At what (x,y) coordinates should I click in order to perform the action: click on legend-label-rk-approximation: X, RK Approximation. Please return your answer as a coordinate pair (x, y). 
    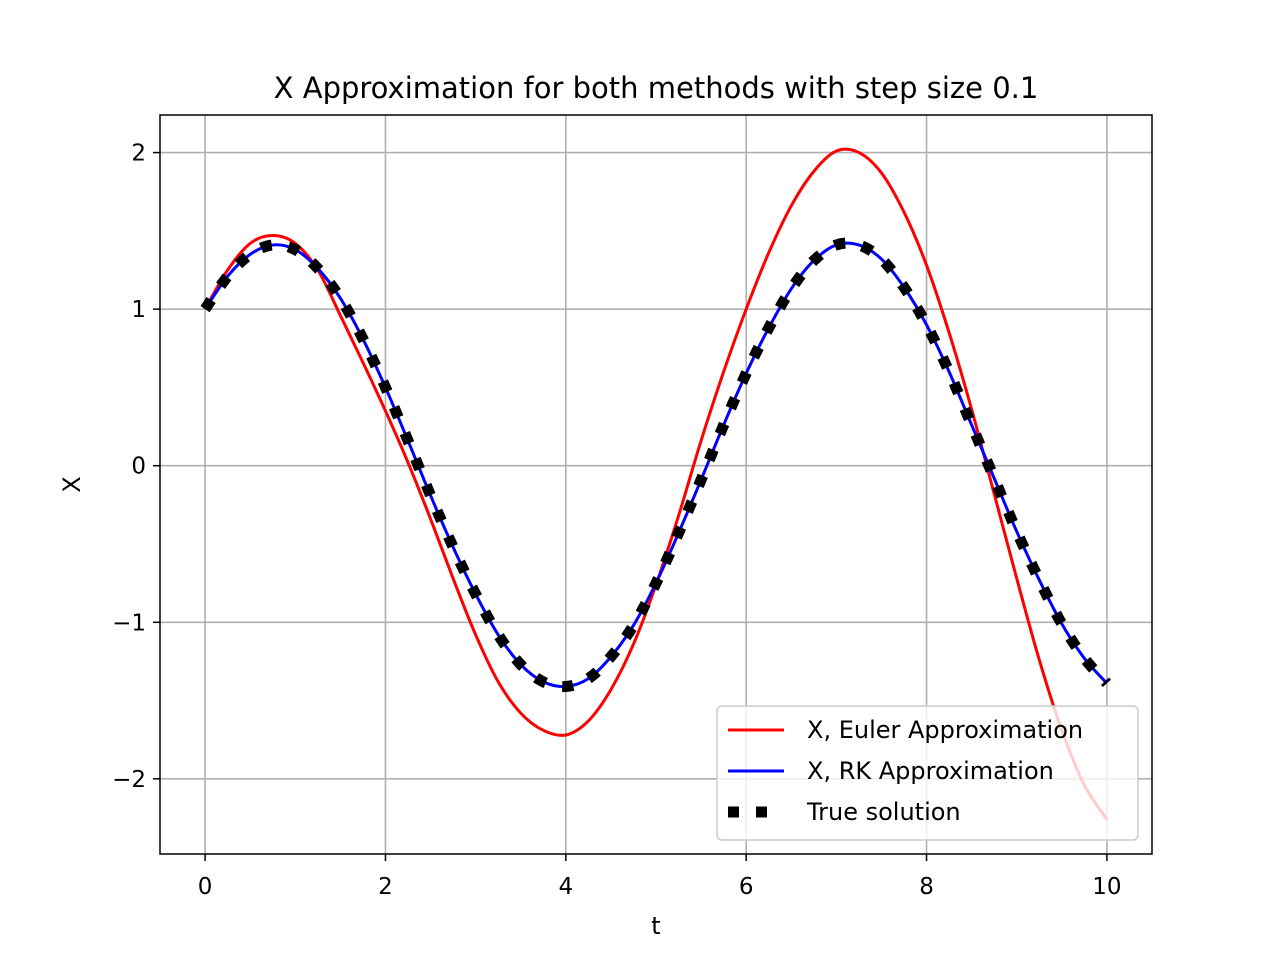
    Looking at the image, I should click on (930, 771).